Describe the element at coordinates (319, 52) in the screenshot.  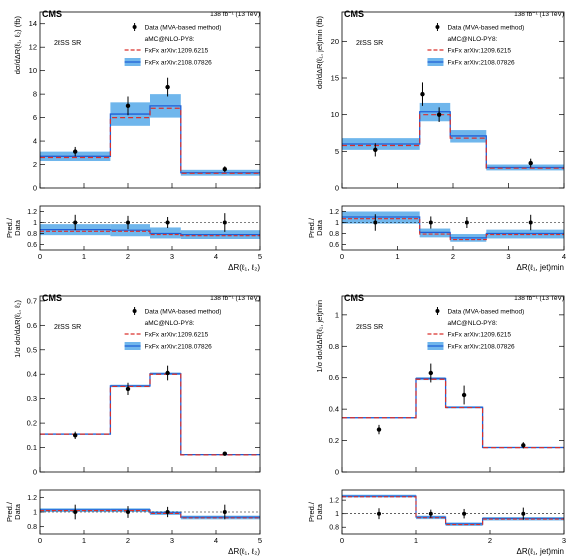
I see `y-axis-label: dσ/dΔR(ℓ₁, jet)min (fb)` at that location.